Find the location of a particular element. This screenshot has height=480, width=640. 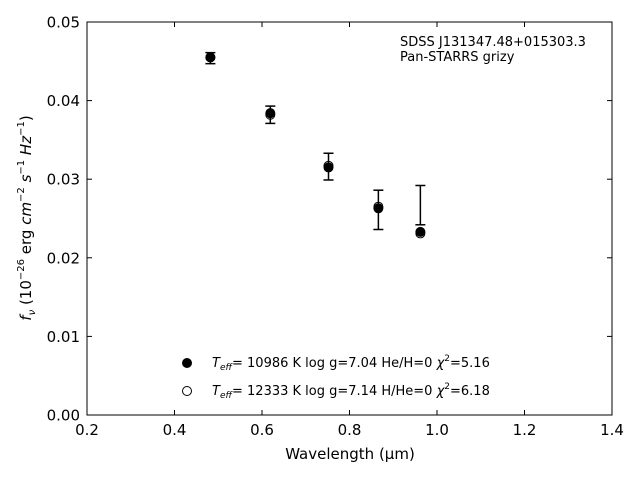

x-tick-label: 0.4 is located at coordinates (175, 430).